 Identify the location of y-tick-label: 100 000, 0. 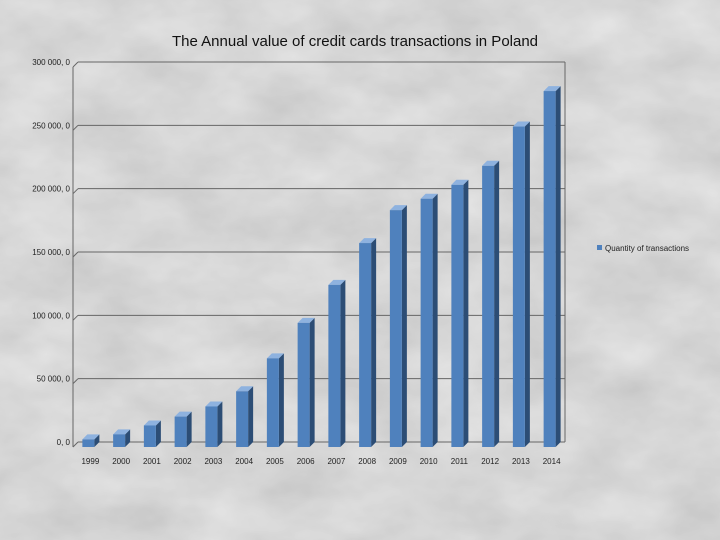
(51, 315).